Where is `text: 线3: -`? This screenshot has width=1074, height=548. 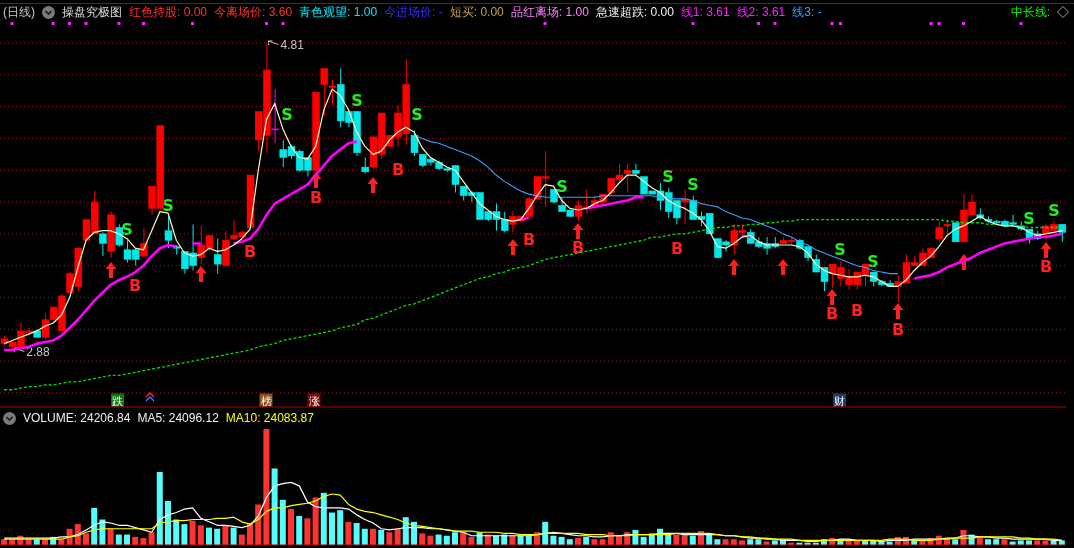 text: 线3: - is located at coordinates (807, 12).